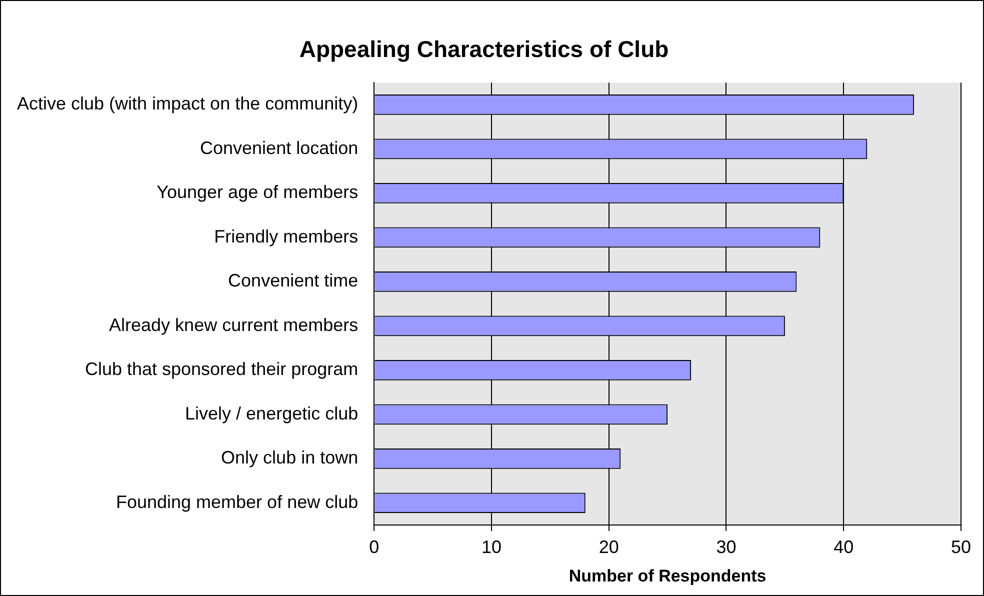  What do you see at coordinates (289, 458) in the screenshot?
I see `y-tick-label: Only club in town` at bounding box center [289, 458].